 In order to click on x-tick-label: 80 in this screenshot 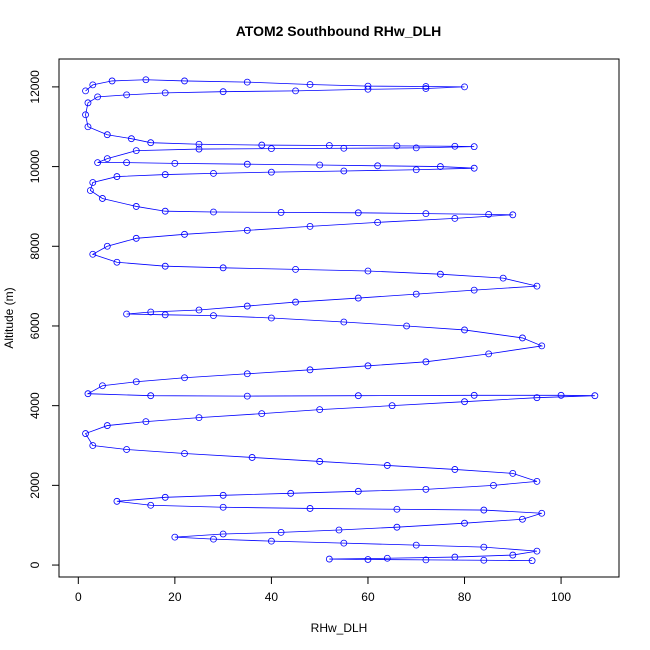, I will do `click(465, 597)`.